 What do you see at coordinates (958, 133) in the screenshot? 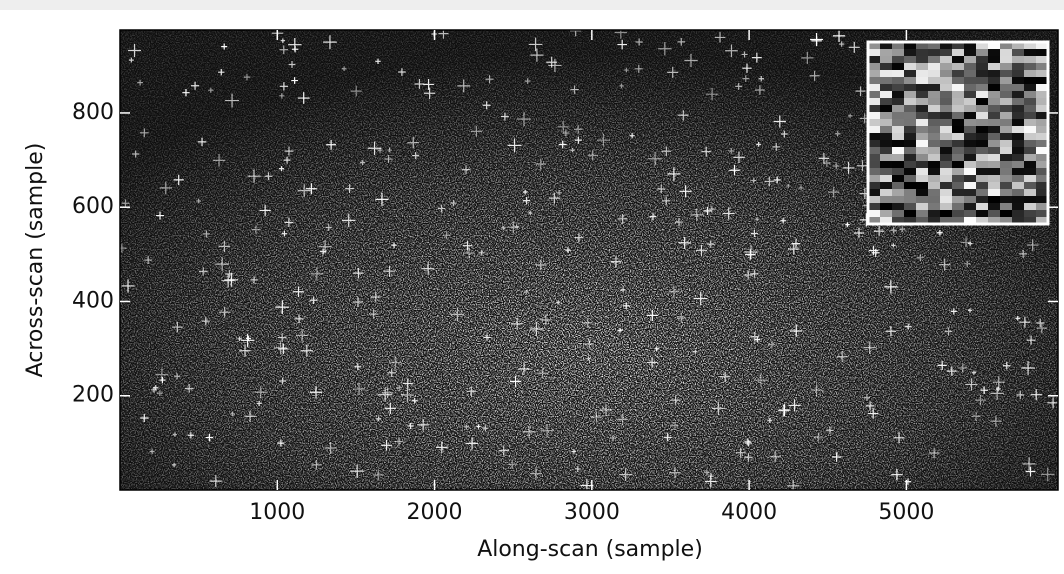
I see `inset` at bounding box center [958, 133].